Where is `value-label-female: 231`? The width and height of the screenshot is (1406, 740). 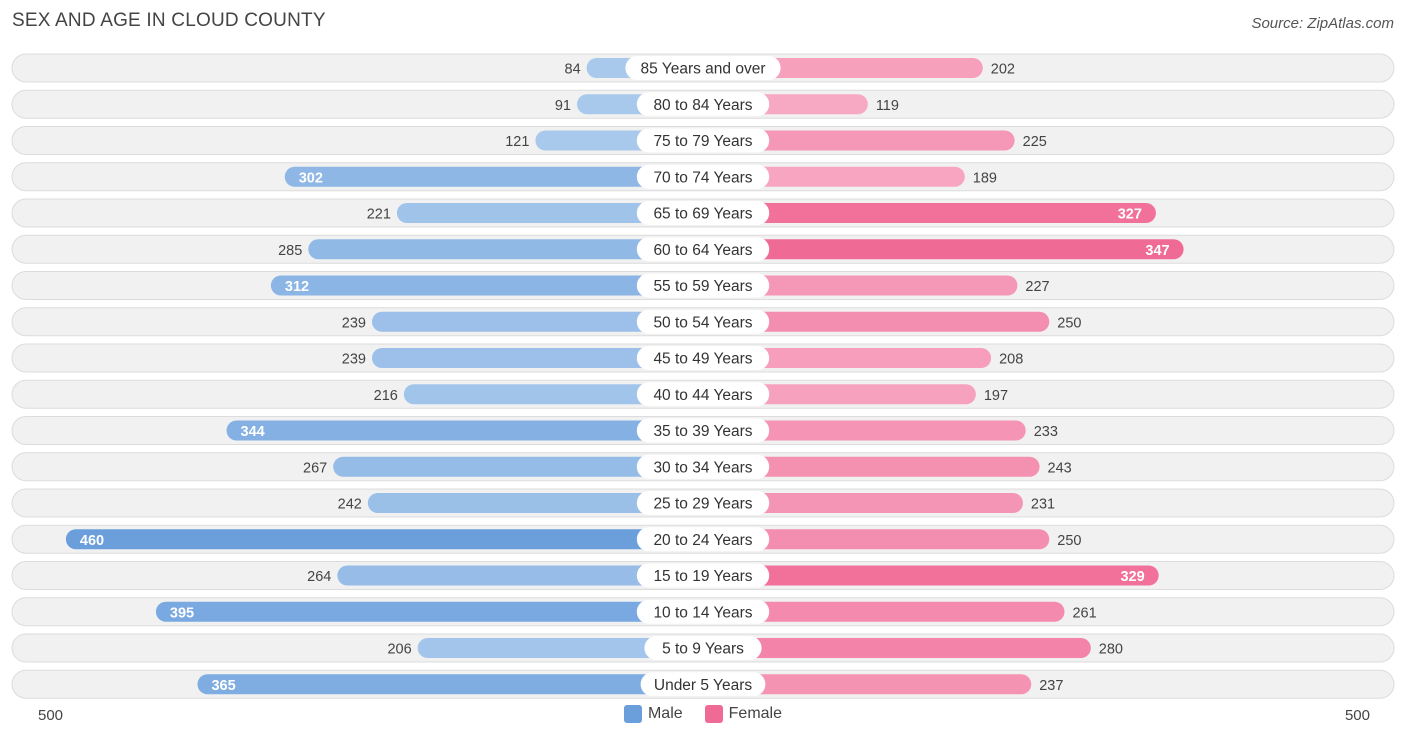 value-label-female: 231 is located at coordinates (1043, 505).